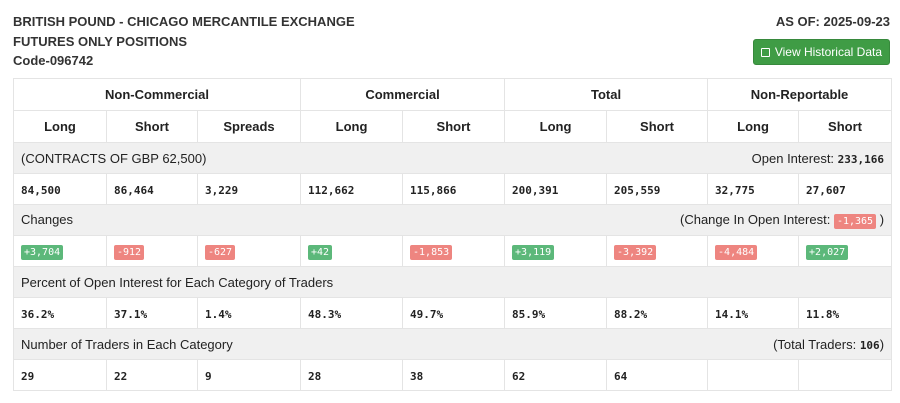 The image size is (900, 403). What do you see at coordinates (631, 314) in the screenshot?
I see `percent-value: 88.2%` at bounding box center [631, 314].